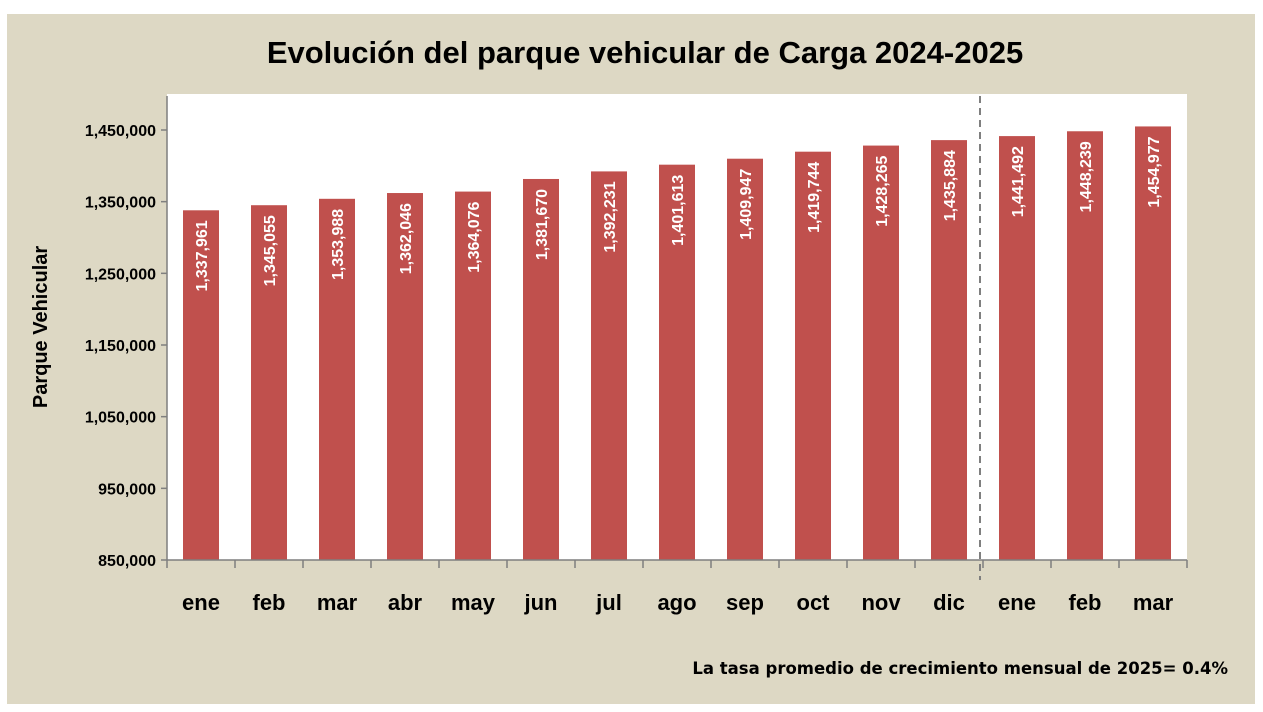 The image size is (1263, 712). I want to click on bar-value-label: 1,435,884, so click(950, 185).